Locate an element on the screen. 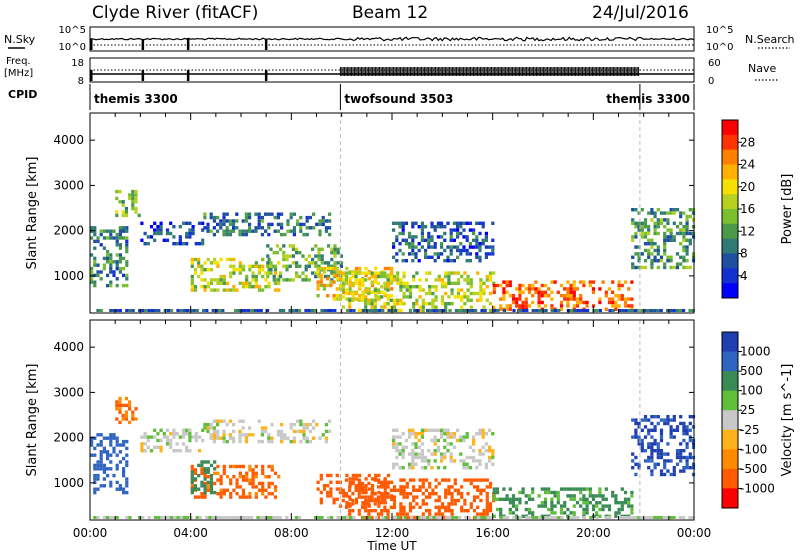 This screenshot has height=554, width=800. y-tick-label: 2000 is located at coordinates (68, 438).